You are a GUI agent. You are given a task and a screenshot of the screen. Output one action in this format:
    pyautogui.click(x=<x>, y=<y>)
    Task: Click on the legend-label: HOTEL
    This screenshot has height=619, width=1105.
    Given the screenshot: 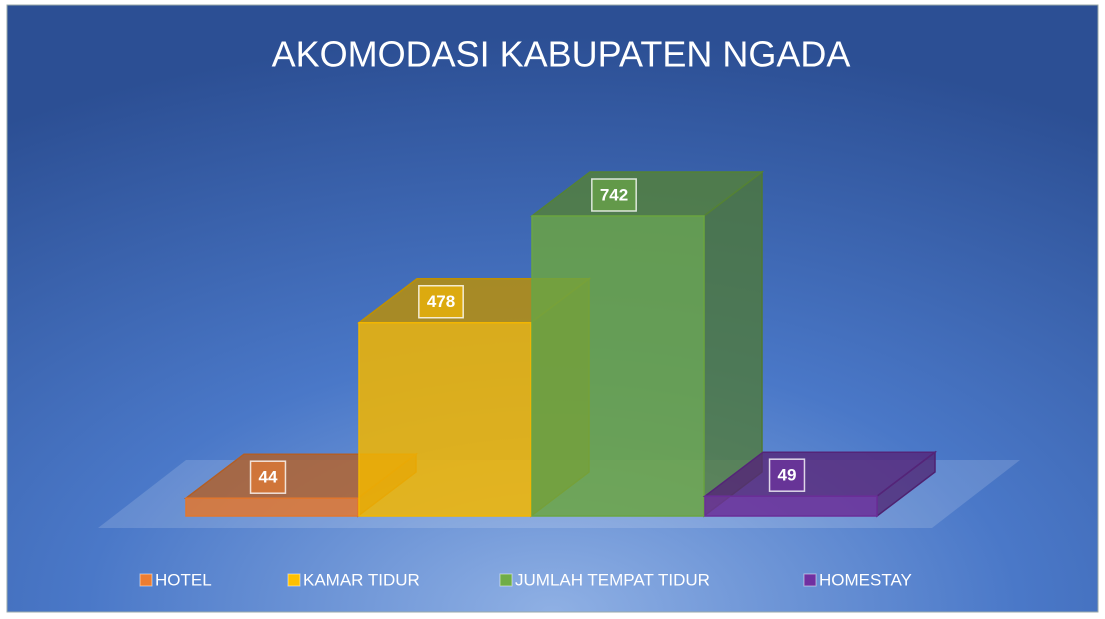 What is the action you would take?
    pyautogui.click(x=183, y=579)
    